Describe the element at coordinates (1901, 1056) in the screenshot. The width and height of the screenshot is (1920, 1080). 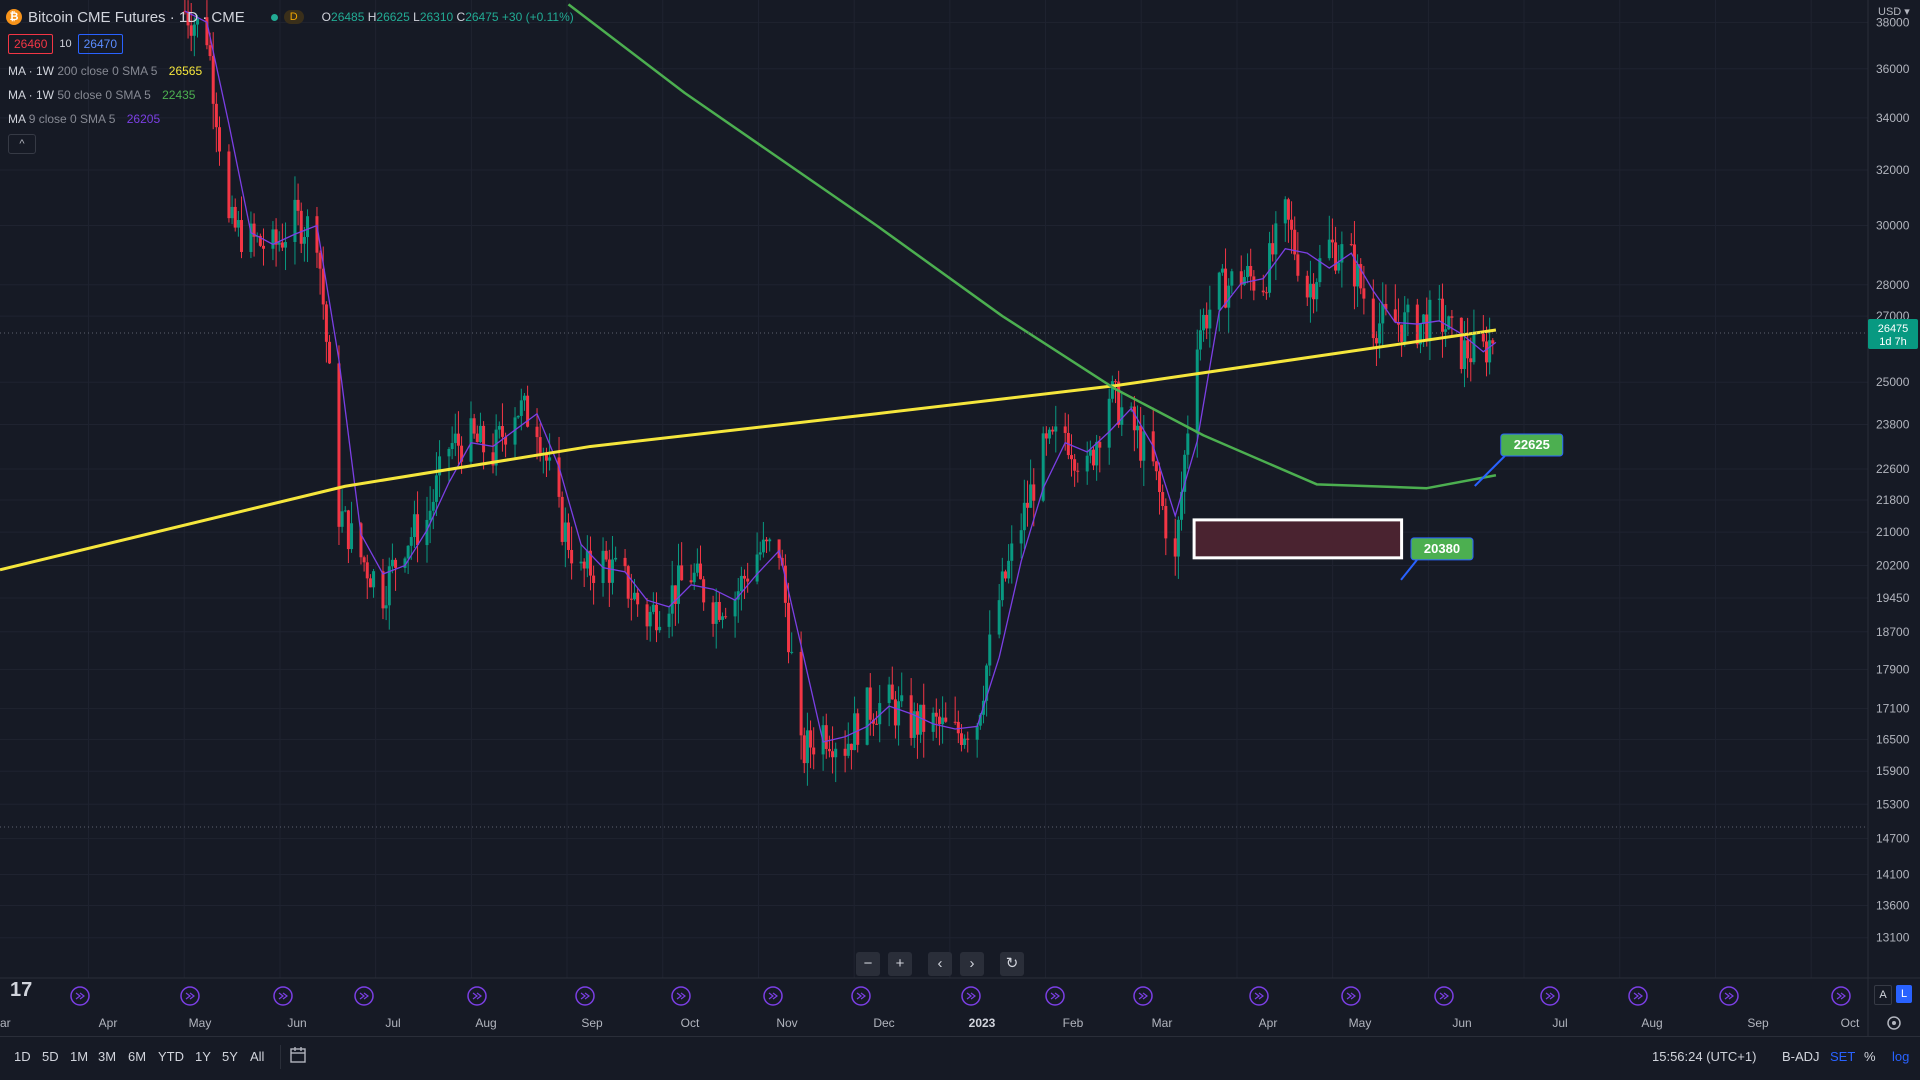
I see `log-toggle: log` at that location.